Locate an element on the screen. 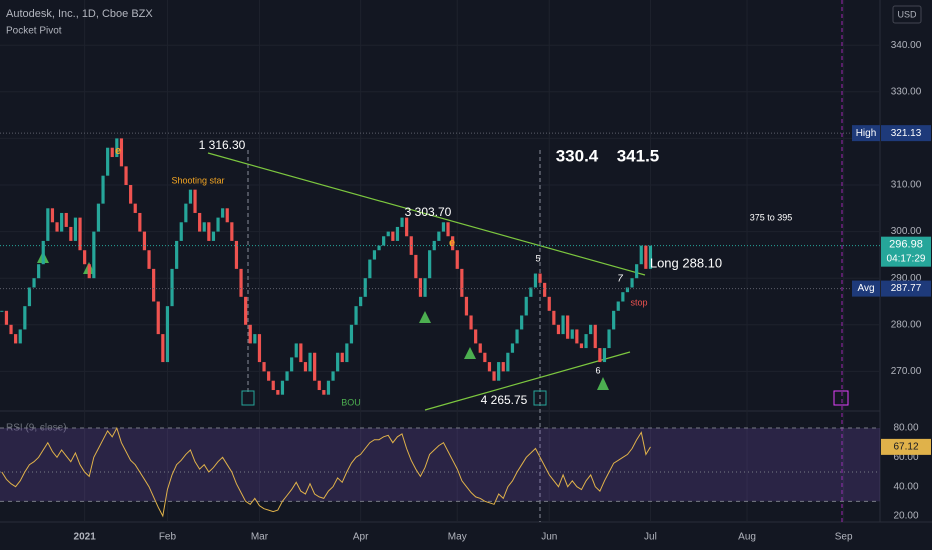 The image size is (932, 550). annotation: Long 288.10 is located at coordinates (686, 262).